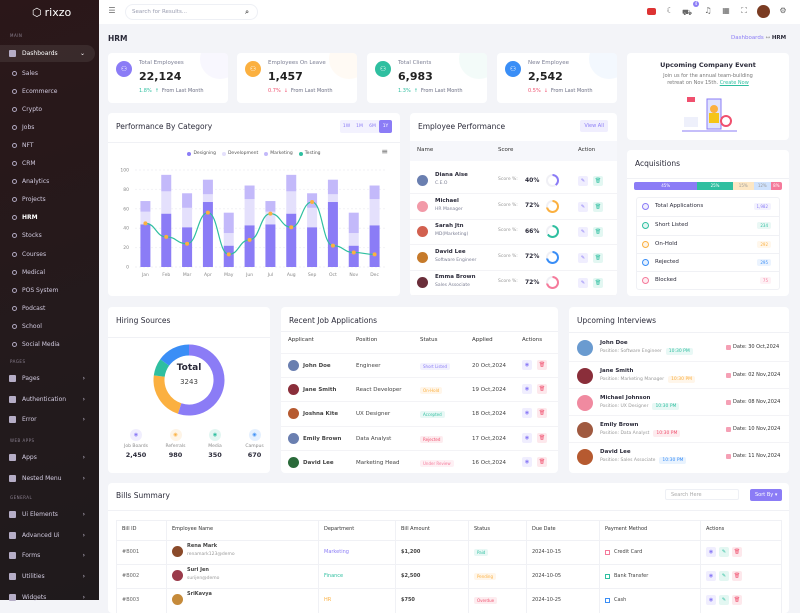  What do you see at coordinates (47, 73) in the screenshot?
I see `sidebar-item-sales: Sales` at bounding box center [47, 73].